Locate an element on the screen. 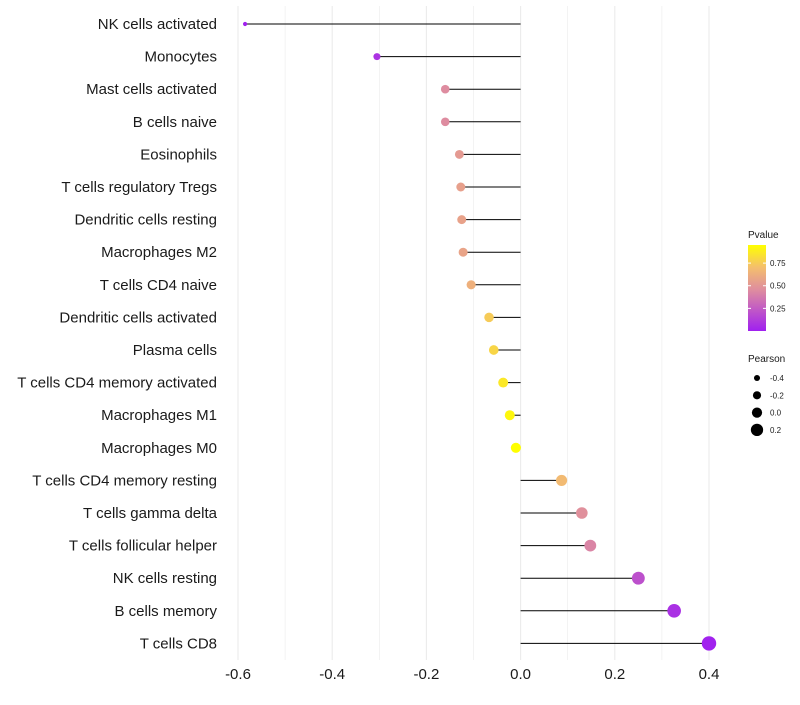  point-t-cells-cd4-memory-activated is located at coordinates (503, 382).